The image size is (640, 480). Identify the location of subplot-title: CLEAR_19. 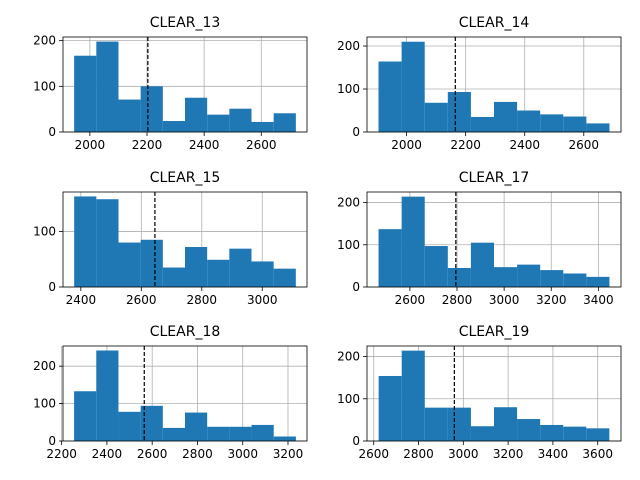
(494, 332).